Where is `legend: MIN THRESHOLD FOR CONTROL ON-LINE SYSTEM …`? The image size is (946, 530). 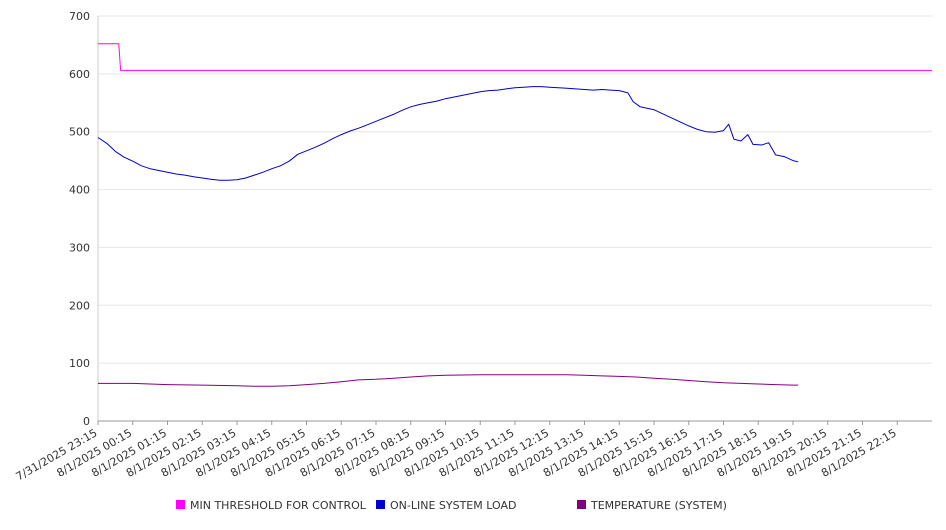
legend: MIN THRESHOLD FOR CONTROL ON-LINE SYSTEM … is located at coordinates (451, 505).